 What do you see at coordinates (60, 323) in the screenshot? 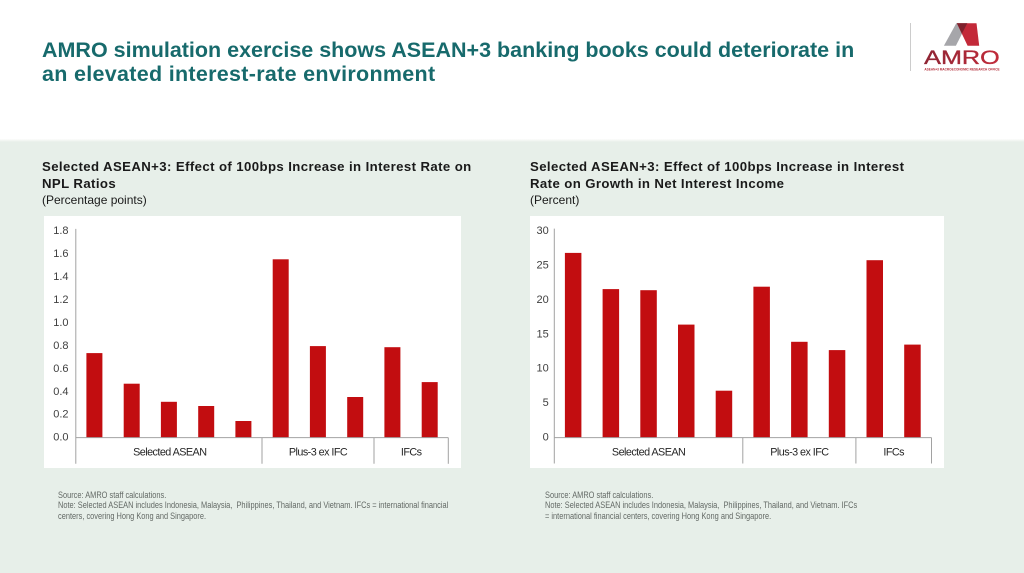
I see `svg-text: 1.0` at bounding box center [60, 323].